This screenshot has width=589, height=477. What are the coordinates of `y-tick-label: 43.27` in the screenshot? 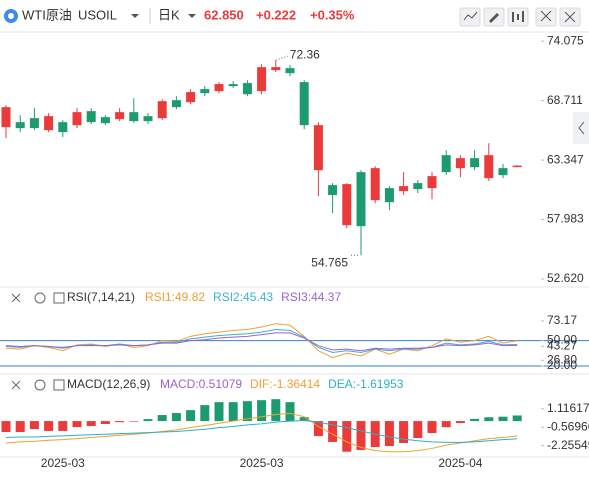 It's located at (562, 345).